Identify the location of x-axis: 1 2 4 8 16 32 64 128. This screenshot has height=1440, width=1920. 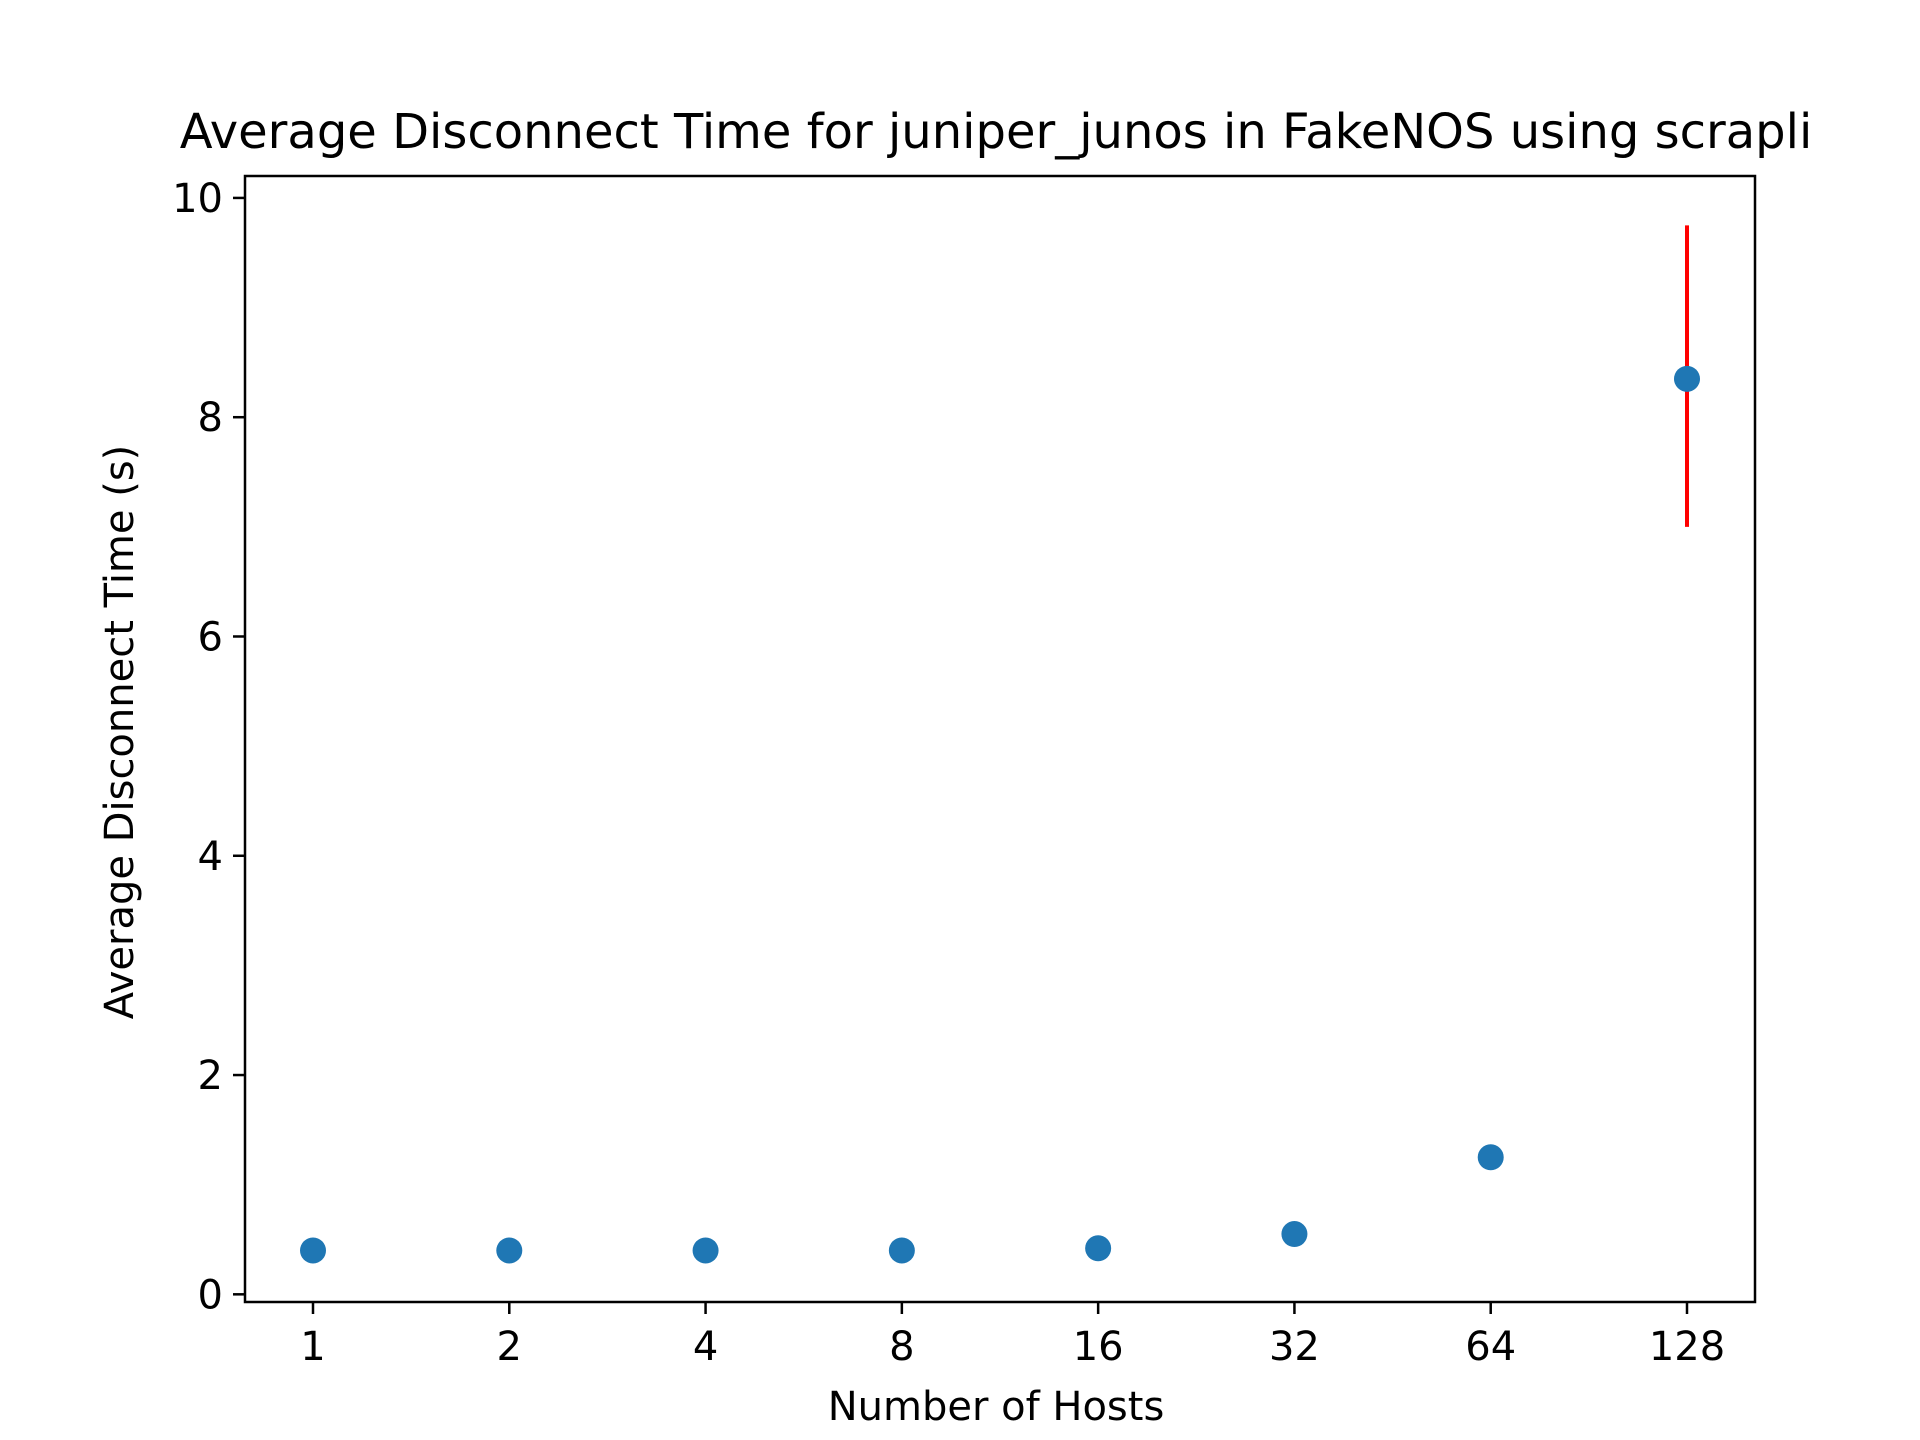
(1012, 1336).